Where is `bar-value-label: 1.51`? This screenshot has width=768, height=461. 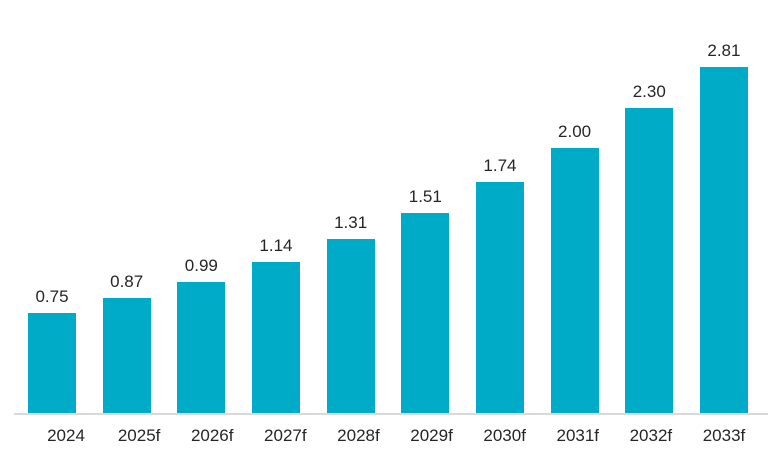 bar-value-label: 1.51 is located at coordinates (425, 196).